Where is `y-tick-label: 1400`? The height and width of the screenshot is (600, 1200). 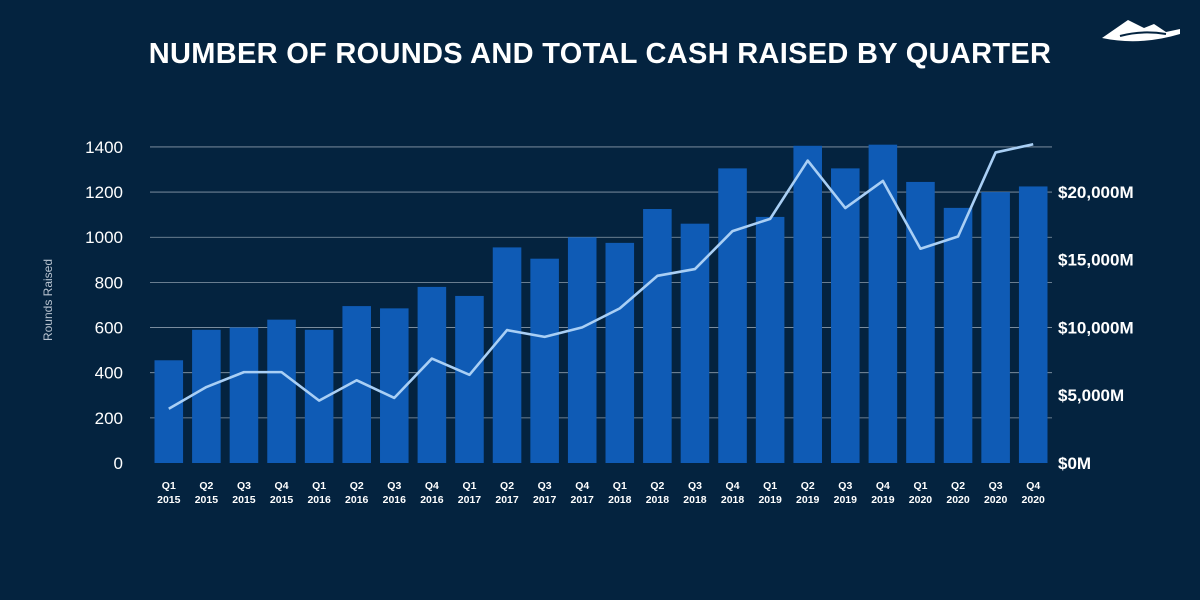 y-tick-label: 1400 is located at coordinates (104, 147).